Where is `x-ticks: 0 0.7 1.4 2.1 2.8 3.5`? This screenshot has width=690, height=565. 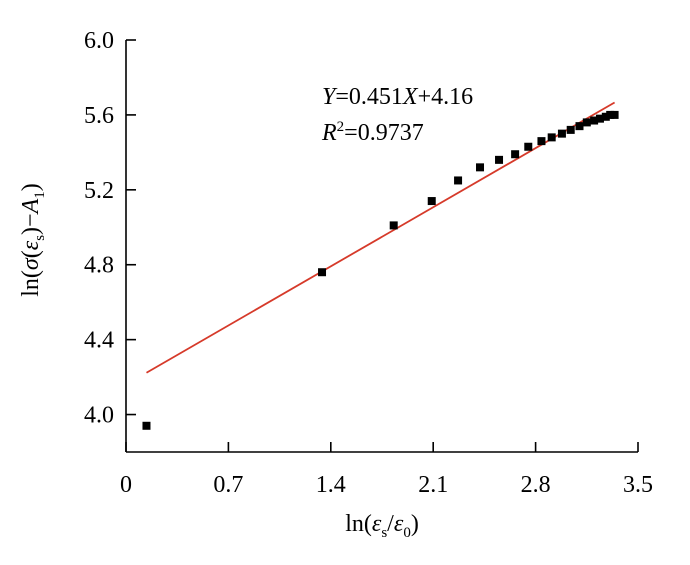
x-ticks: 0 0.7 1.4 2.1 2.8 3.5 is located at coordinates (386, 470).